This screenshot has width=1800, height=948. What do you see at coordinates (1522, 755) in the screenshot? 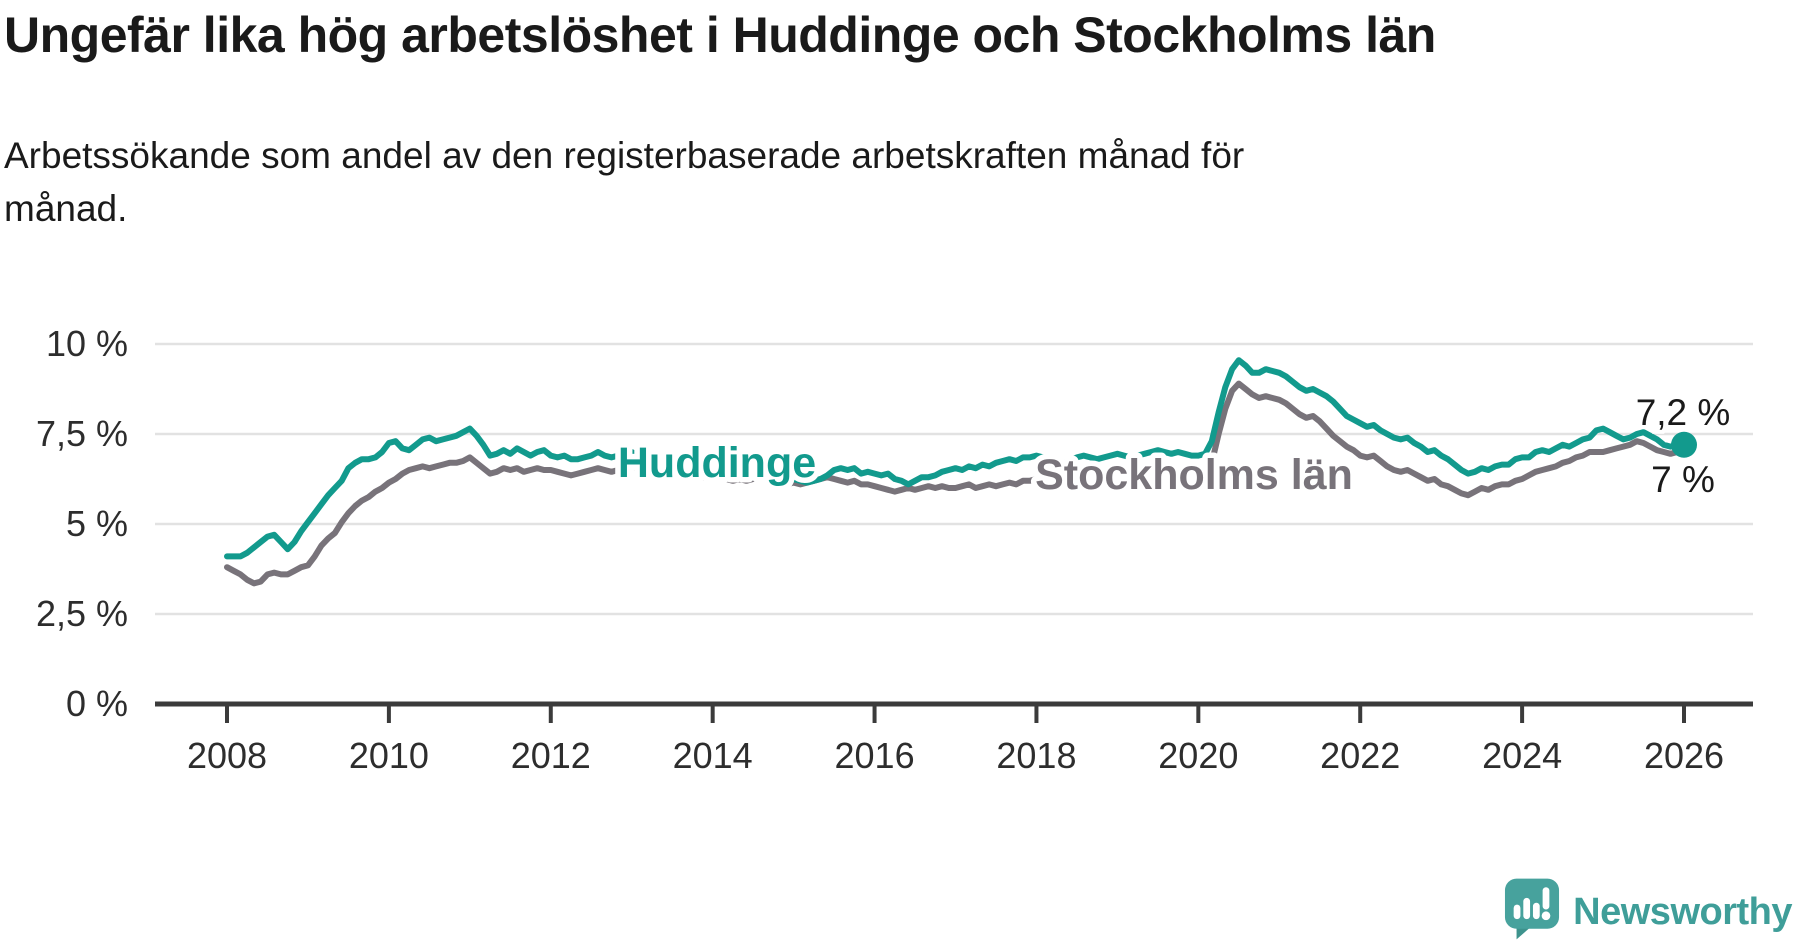
I see `x-tick-label: 2024` at bounding box center [1522, 755].